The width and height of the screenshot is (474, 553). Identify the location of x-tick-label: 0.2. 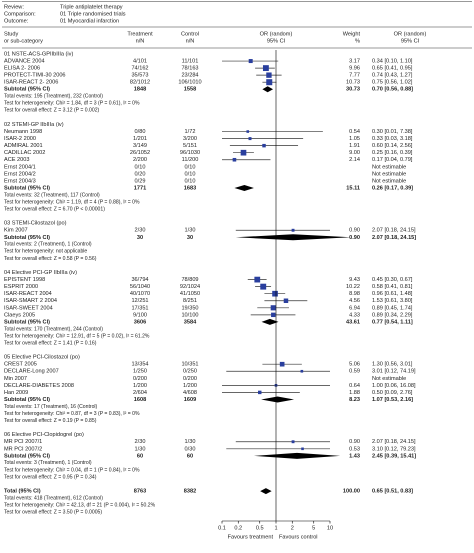
(238, 528).